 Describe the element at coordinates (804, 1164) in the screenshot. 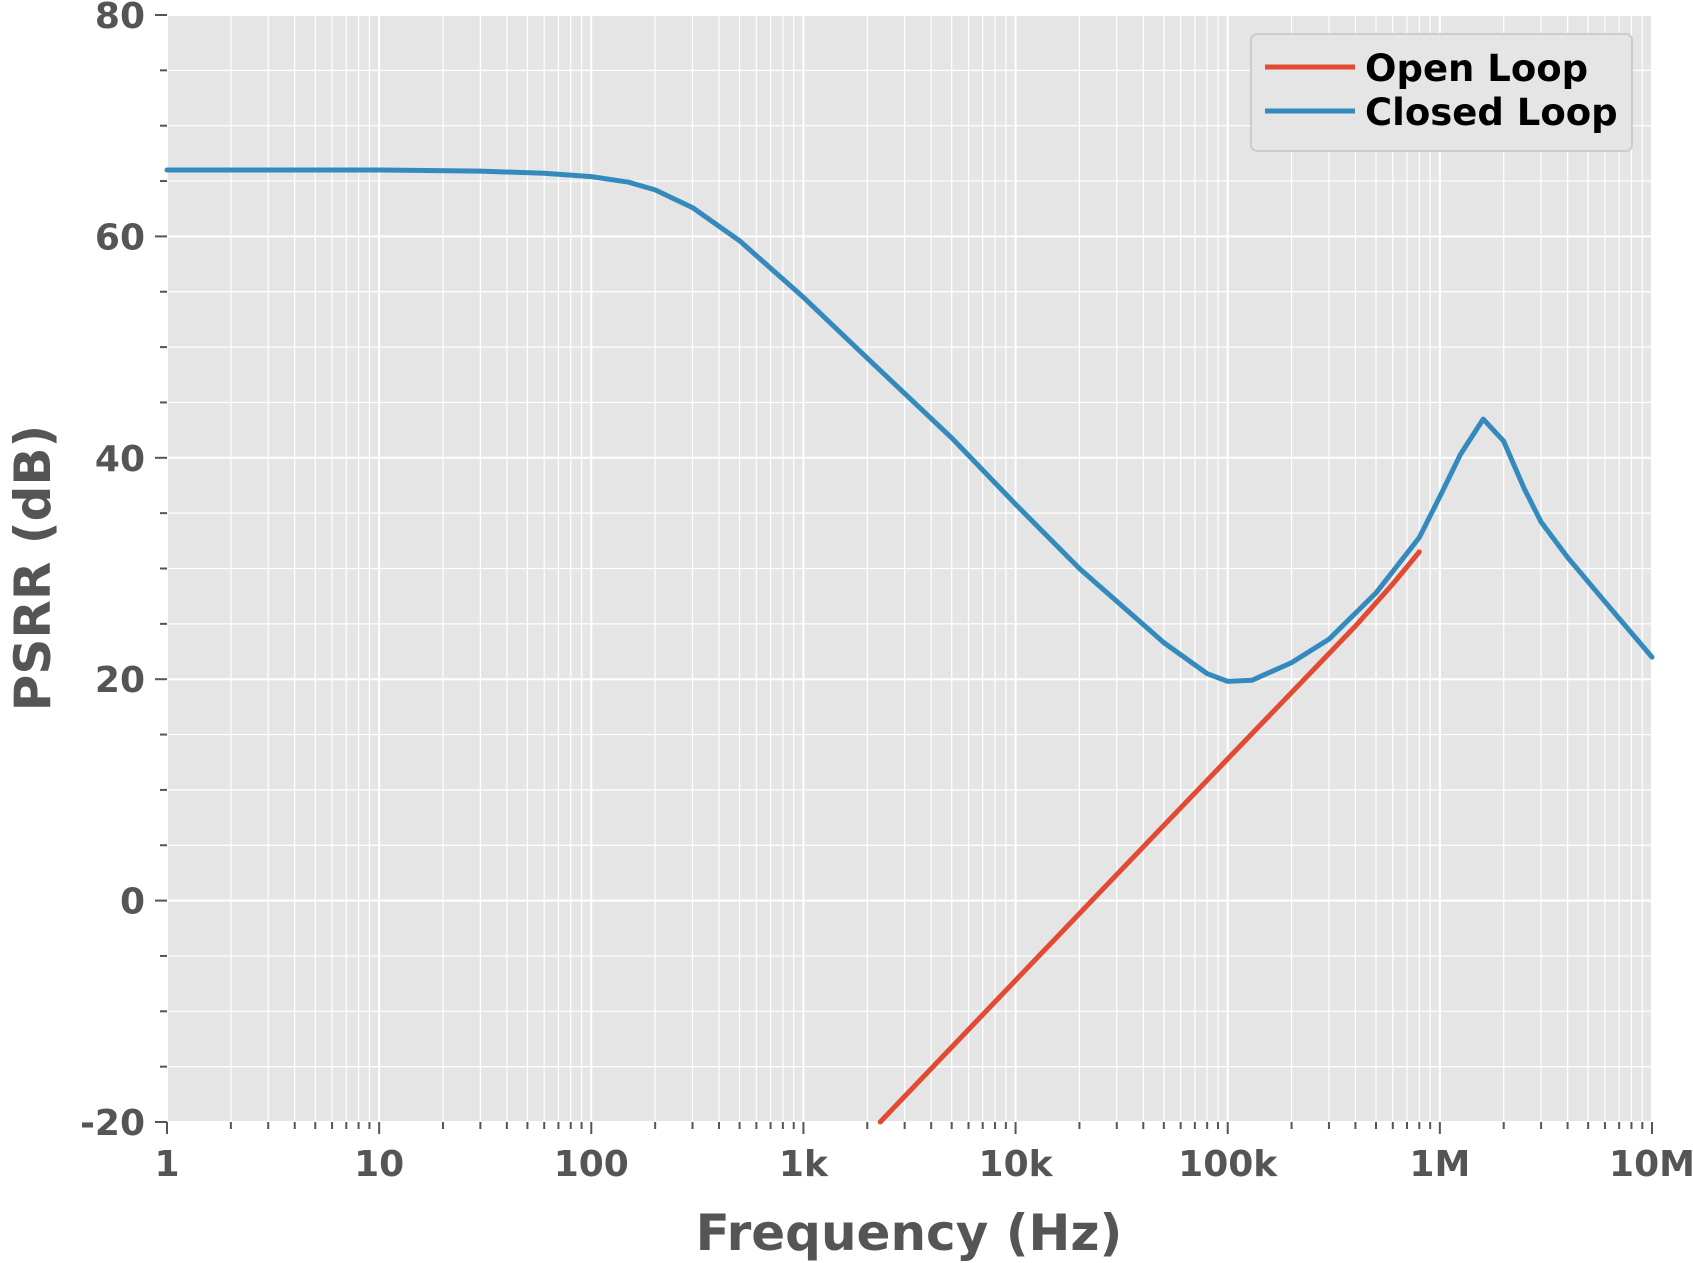

I see `x-tick-label: 1k` at that location.